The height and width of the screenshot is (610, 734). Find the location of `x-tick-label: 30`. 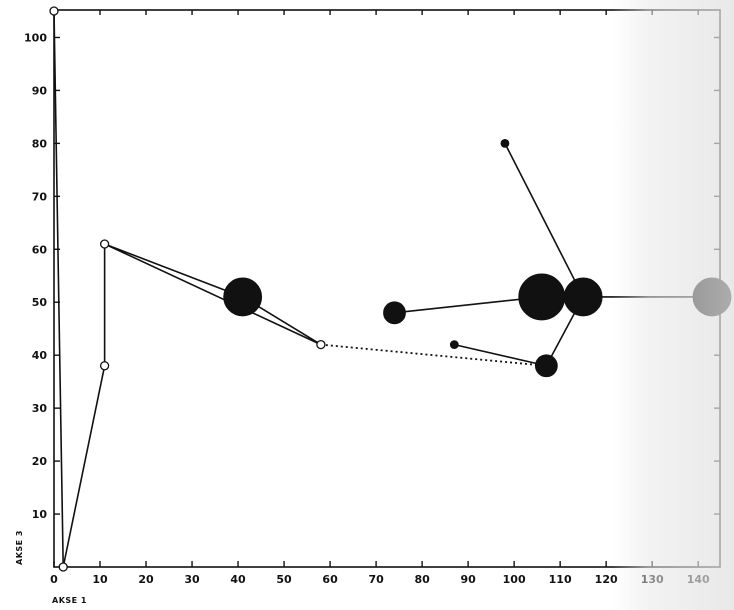

x-tick-label: 30 is located at coordinates (192, 579).